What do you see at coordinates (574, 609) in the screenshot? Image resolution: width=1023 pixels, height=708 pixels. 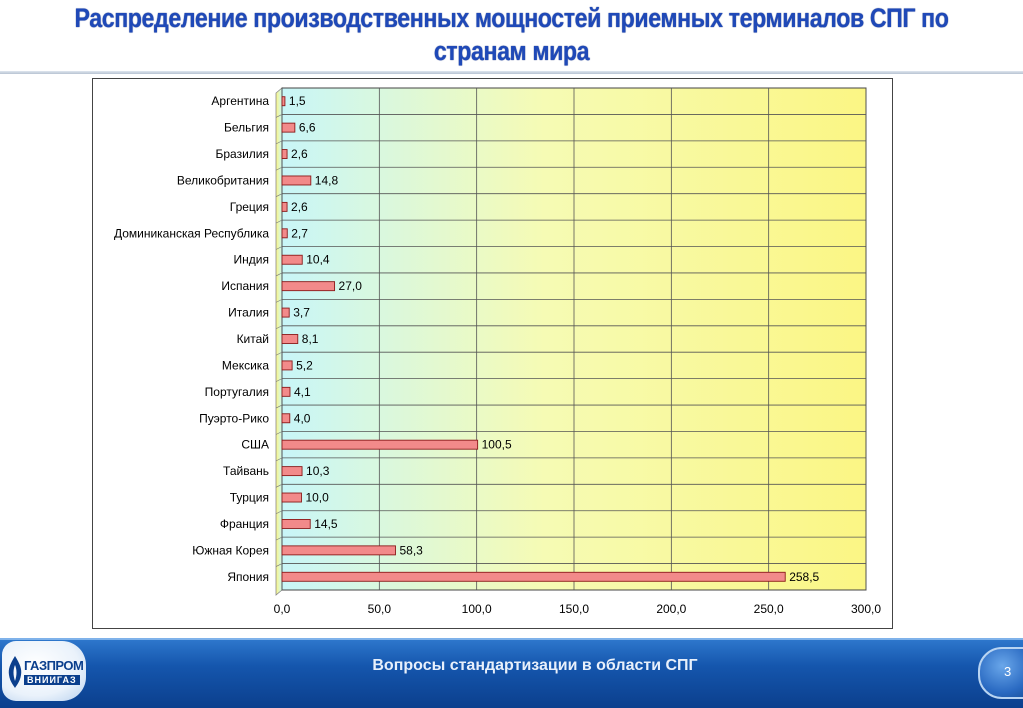 I see `x-tick-label: 150,0` at bounding box center [574, 609].